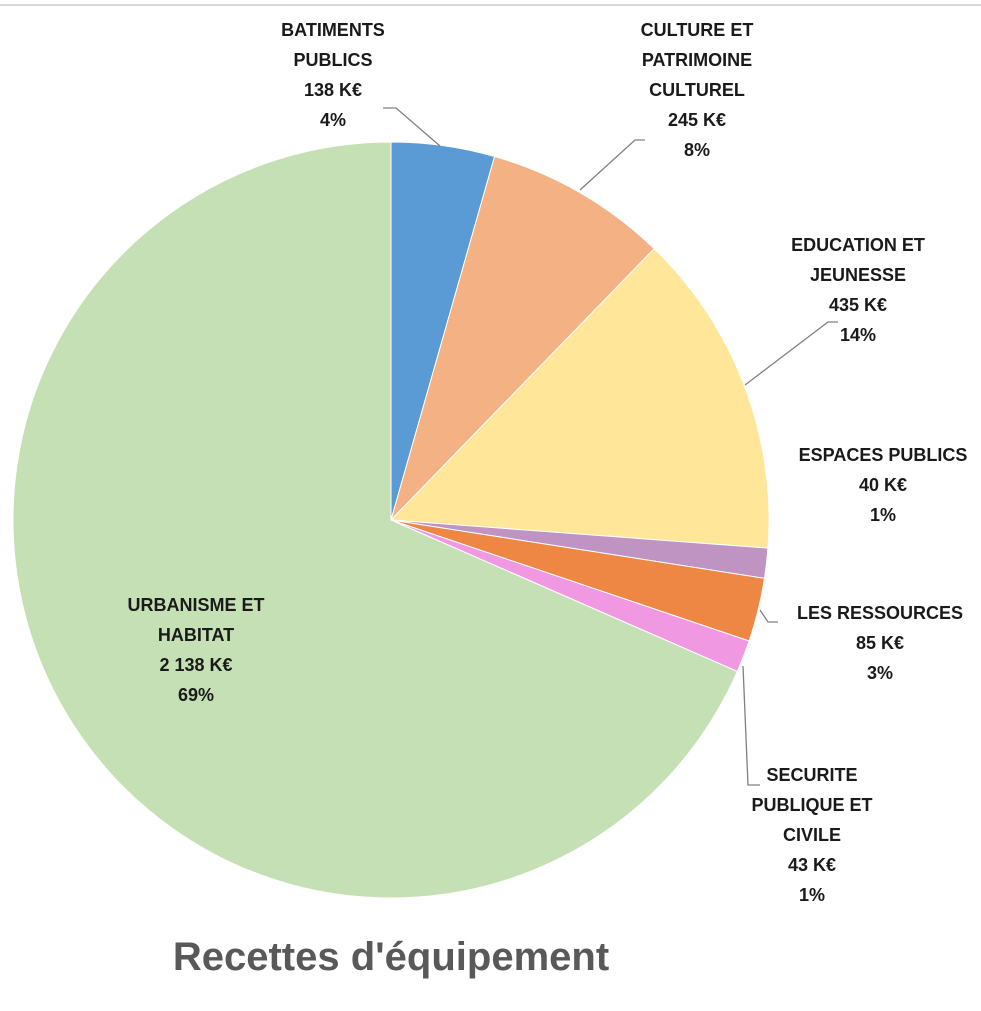  I want to click on percent-label: 4%, so click(332, 120).